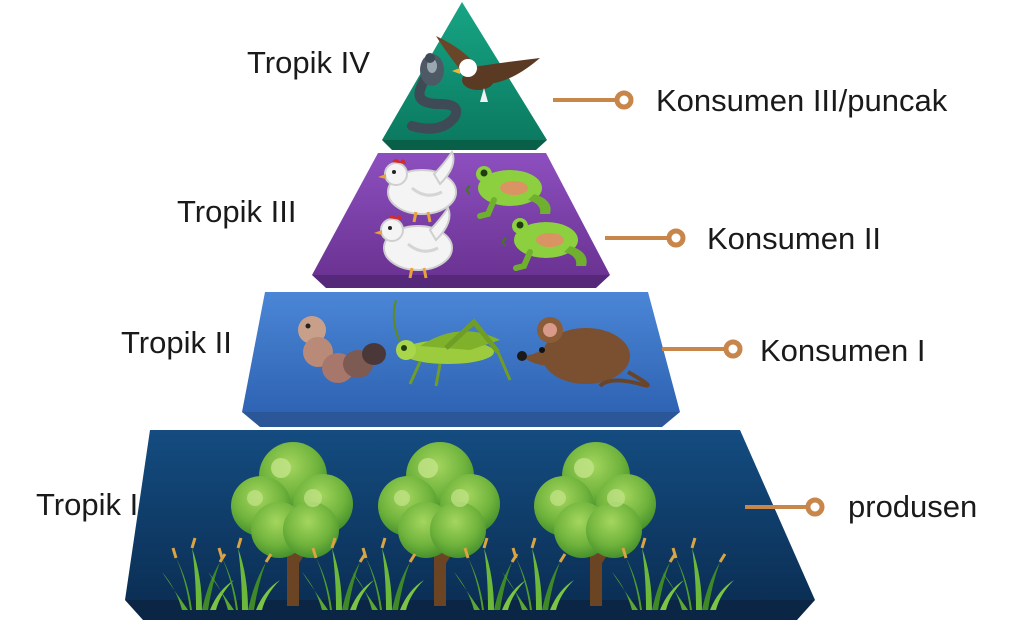 This screenshot has height=640, width=1023. Describe the element at coordinates (342, 349) in the screenshot. I see `caterpillar-icon` at that location.